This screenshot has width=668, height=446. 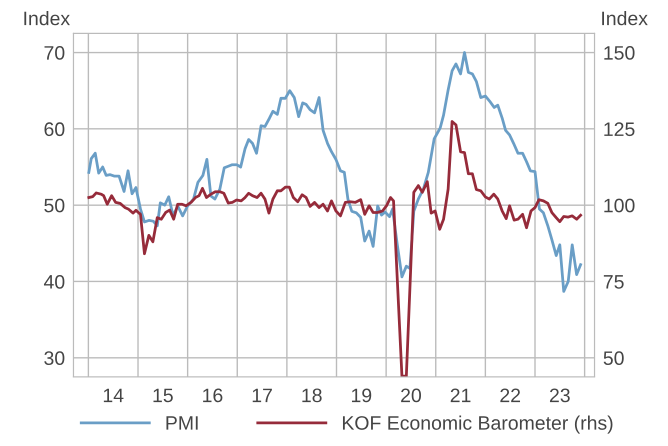 I want to click on x-tick-label: 19, so click(x=362, y=395).